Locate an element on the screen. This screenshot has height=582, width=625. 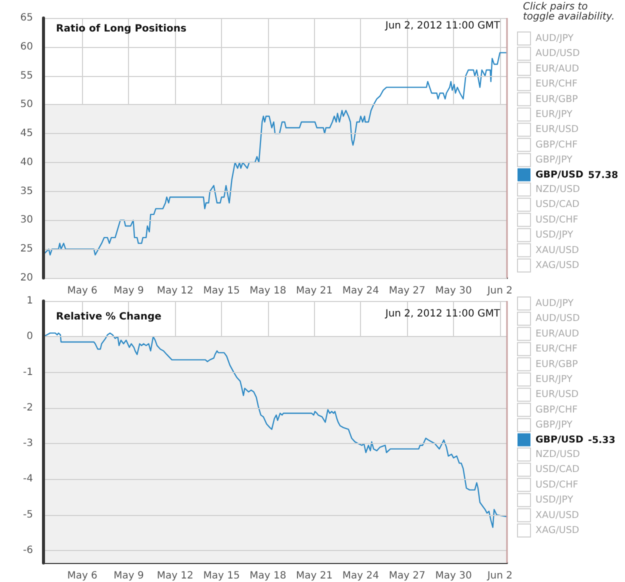
y-tick-label: -4 is located at coordinates (28, 479).